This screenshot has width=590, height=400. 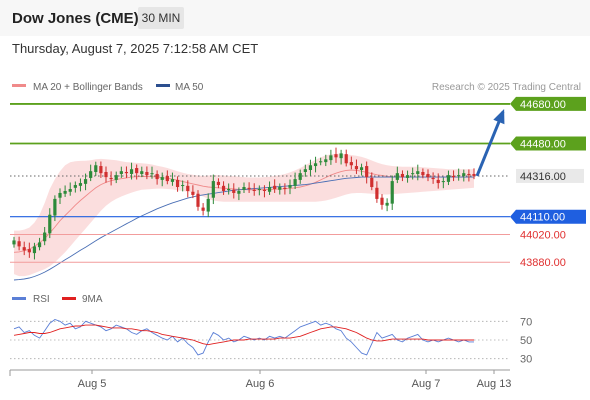 I want to click on last-price-tag, so click(x=550, y=175).